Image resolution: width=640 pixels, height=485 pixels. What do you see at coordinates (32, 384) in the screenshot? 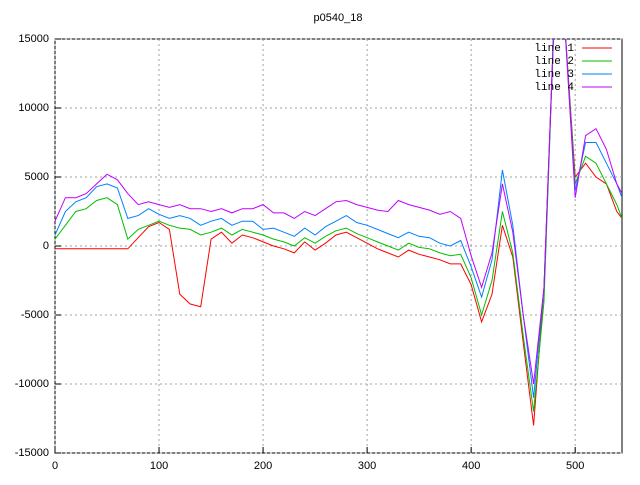
I see `y-tick-label: -10000` at bounding box center [32, 384].